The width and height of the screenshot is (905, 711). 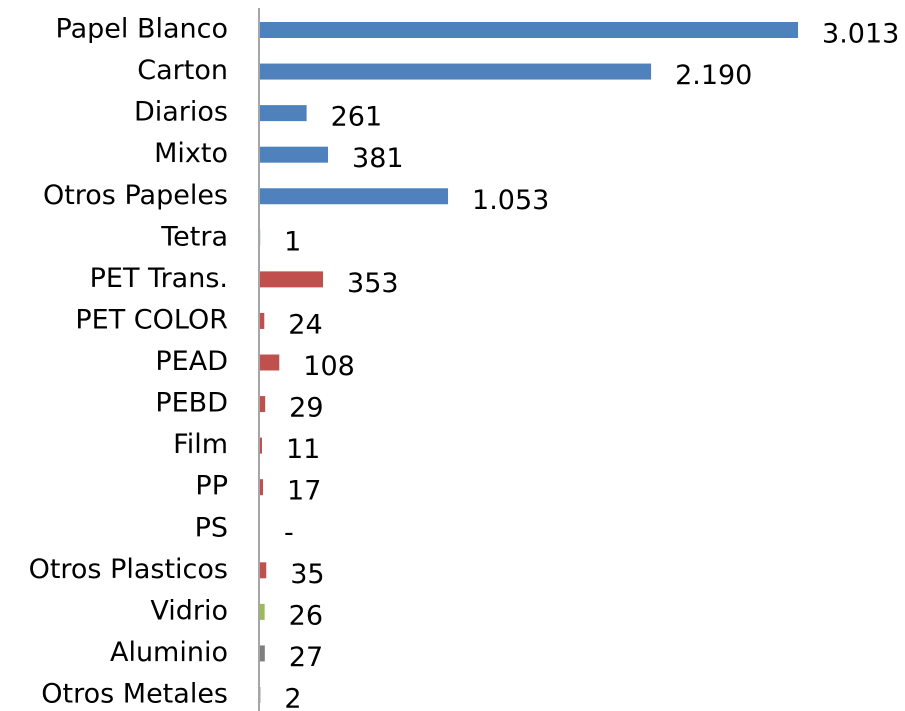 What do you see at coordinates (189, 610) in the screenshot?
I see `y-tick-label: Vidrio` at bounding box center [189, 610].